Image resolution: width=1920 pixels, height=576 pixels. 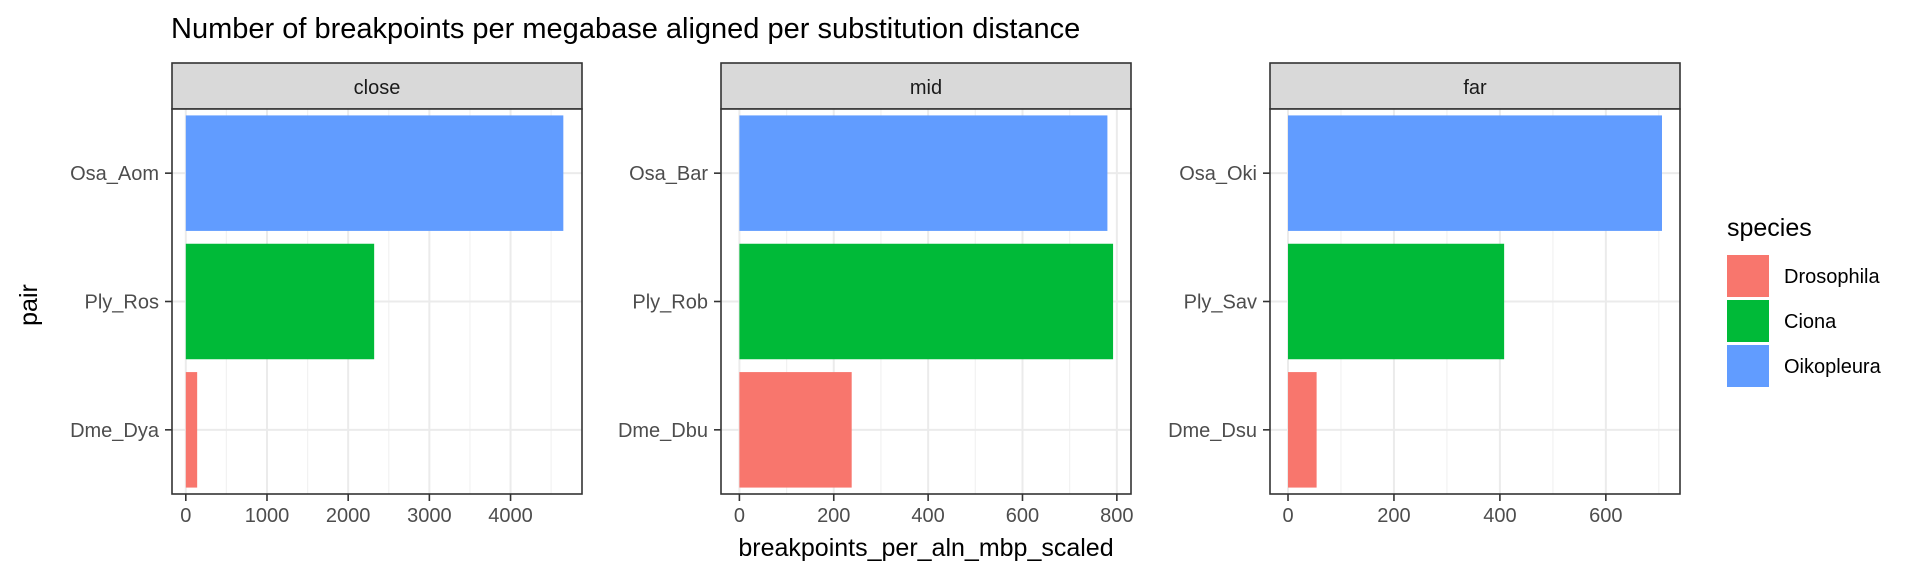 I want to click on bar-osa-oki, so click(x=1475, y=173).